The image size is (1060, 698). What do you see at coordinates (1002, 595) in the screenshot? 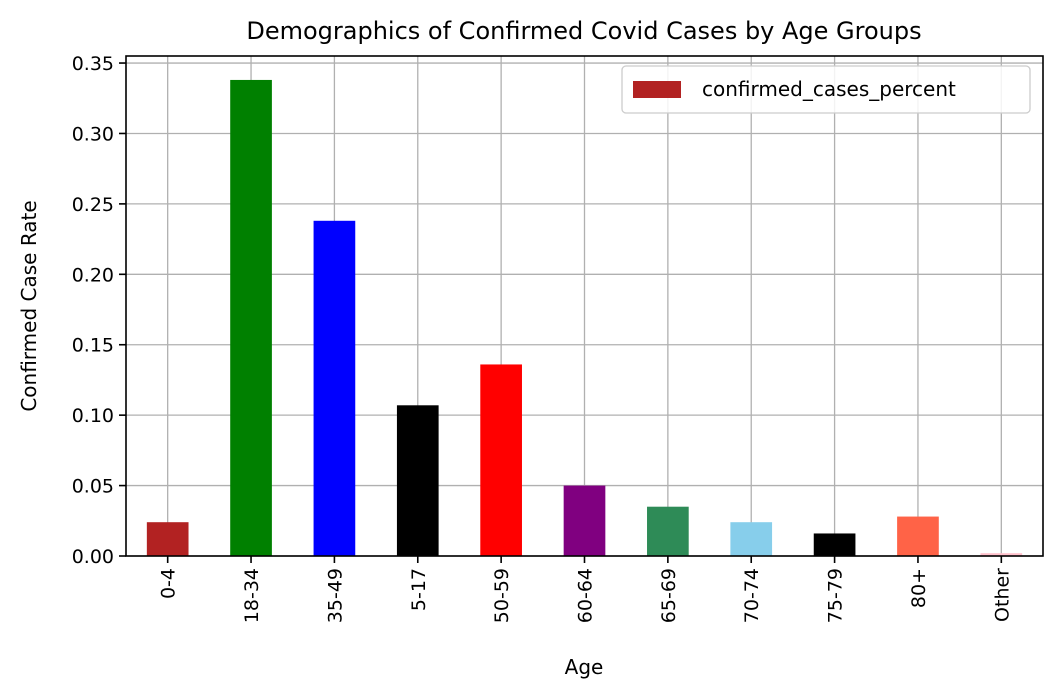
I see `x-tick-label: Other` at bounding box center [1002, 595].